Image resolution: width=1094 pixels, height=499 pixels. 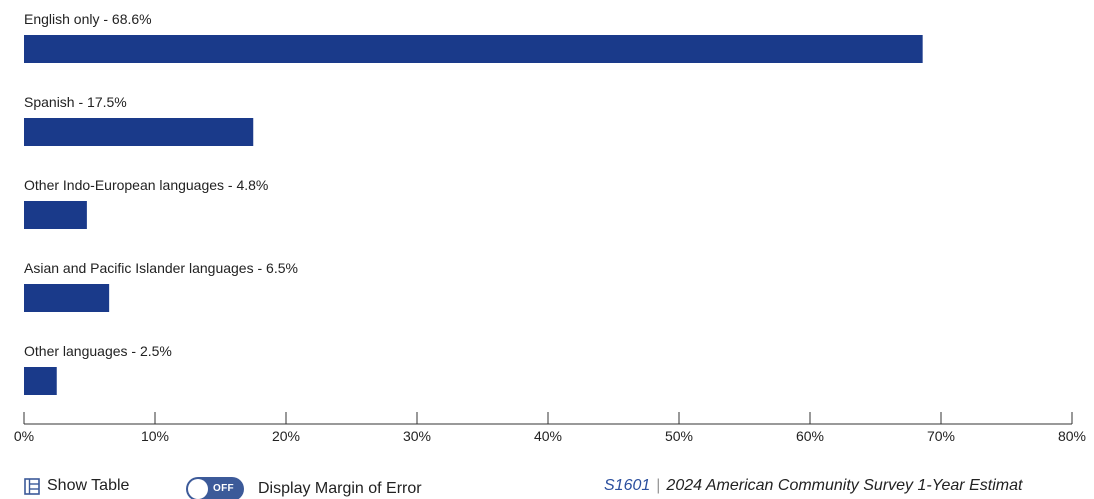 I want to click on bar-label: Spanish - 17.5%, so click(x=75, y=102).